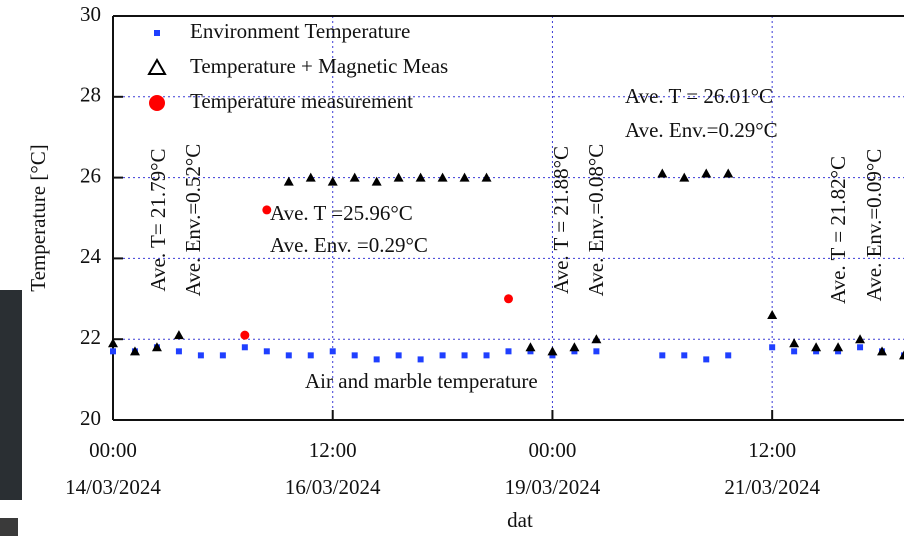  I want to click on x-tick-label: 12:00 16/03/2024, so click(332, 468).